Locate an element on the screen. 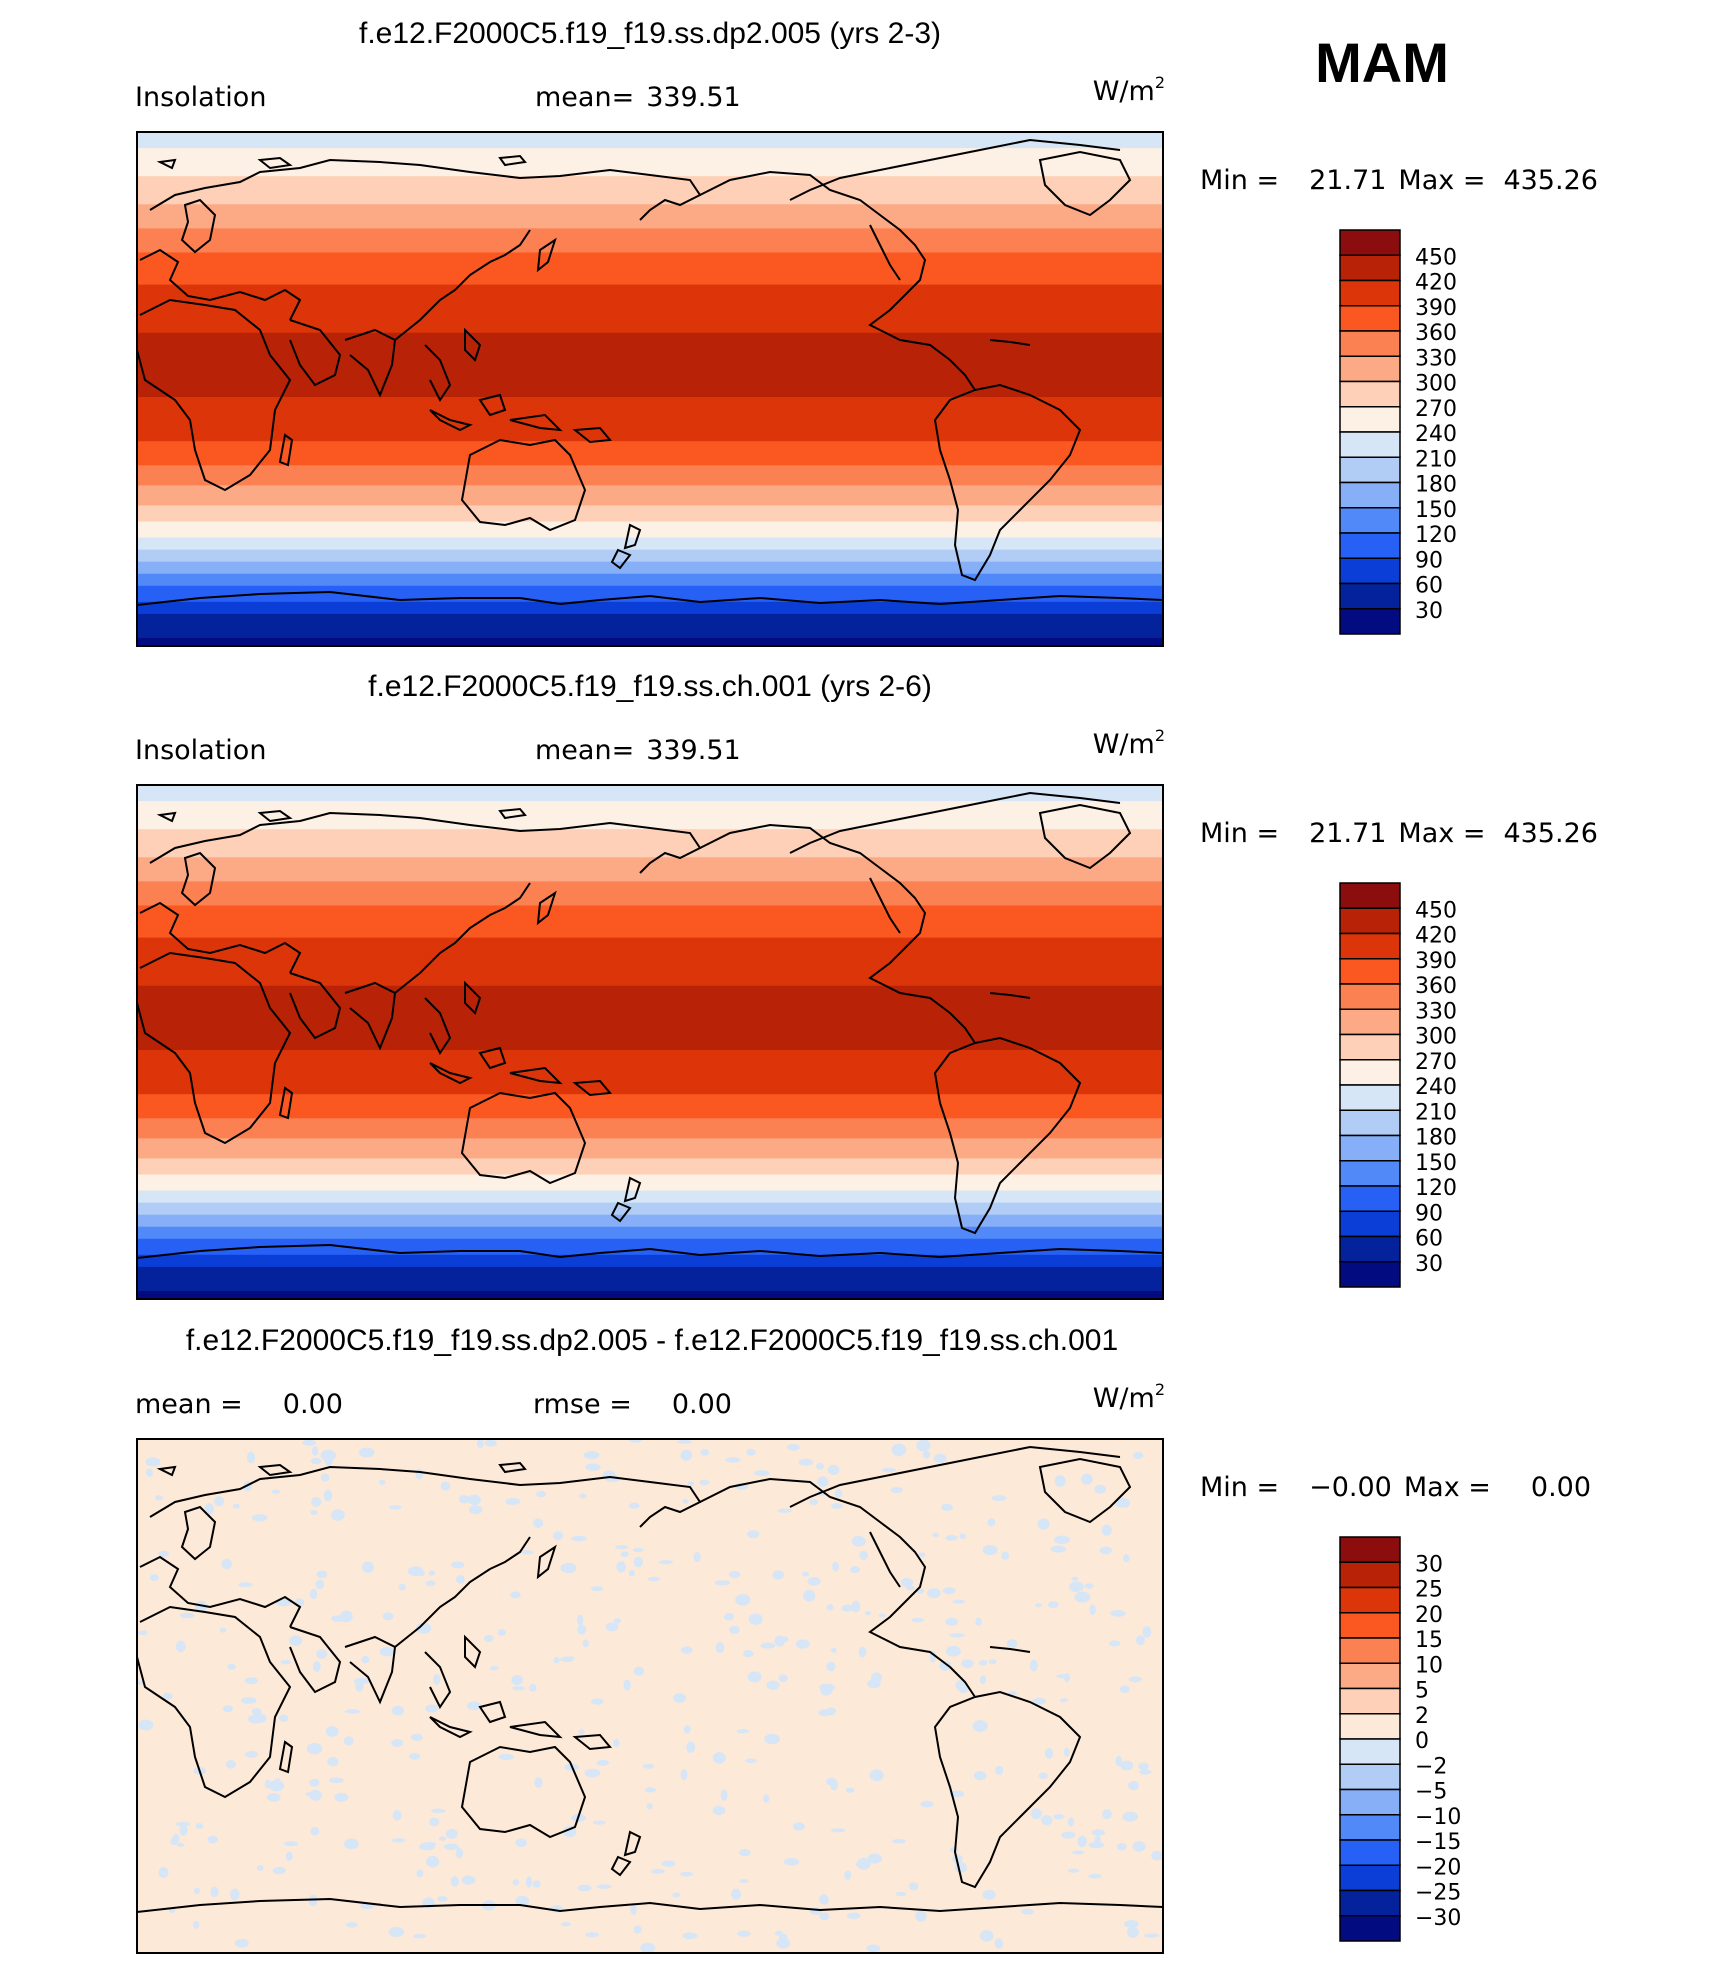  colorbar-tick-label: 30 is located at coordinates (1429, 1264).